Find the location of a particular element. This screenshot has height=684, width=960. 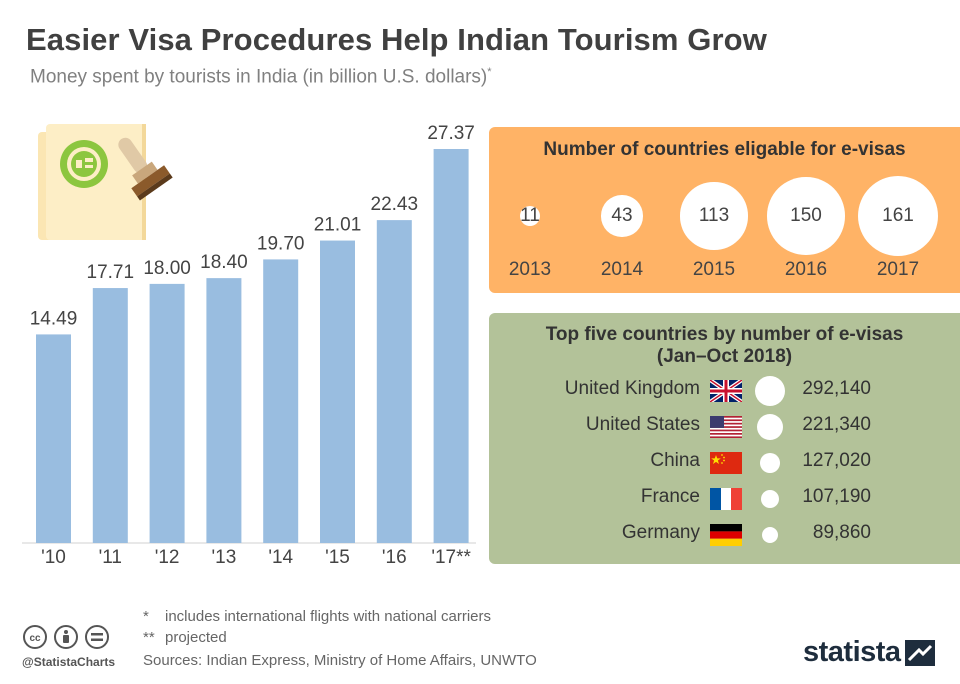

top-five-row: United Kingdom 292,140 is located at coordinates (724, 390).